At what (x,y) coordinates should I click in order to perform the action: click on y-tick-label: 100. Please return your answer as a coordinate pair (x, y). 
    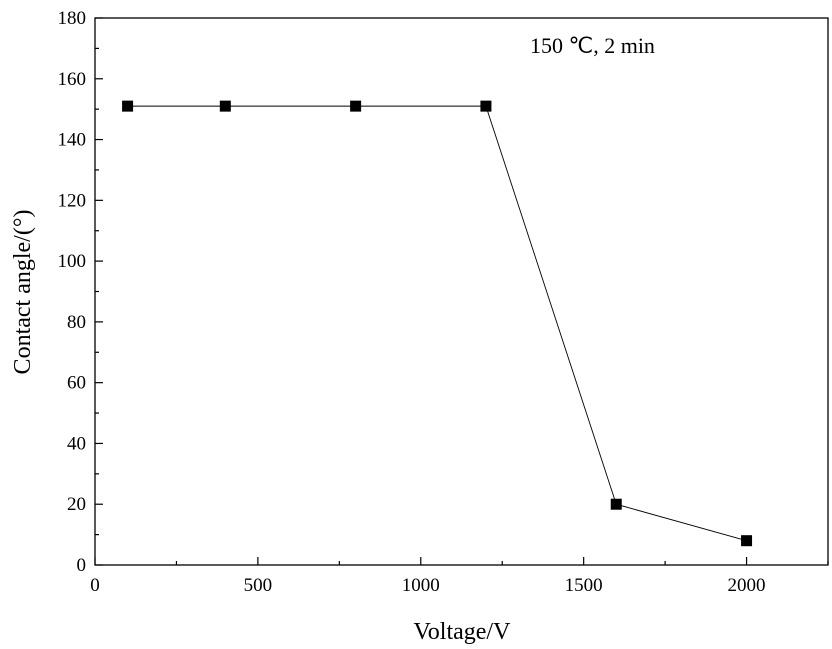
    Looking at the image, I should click on (72, 261).